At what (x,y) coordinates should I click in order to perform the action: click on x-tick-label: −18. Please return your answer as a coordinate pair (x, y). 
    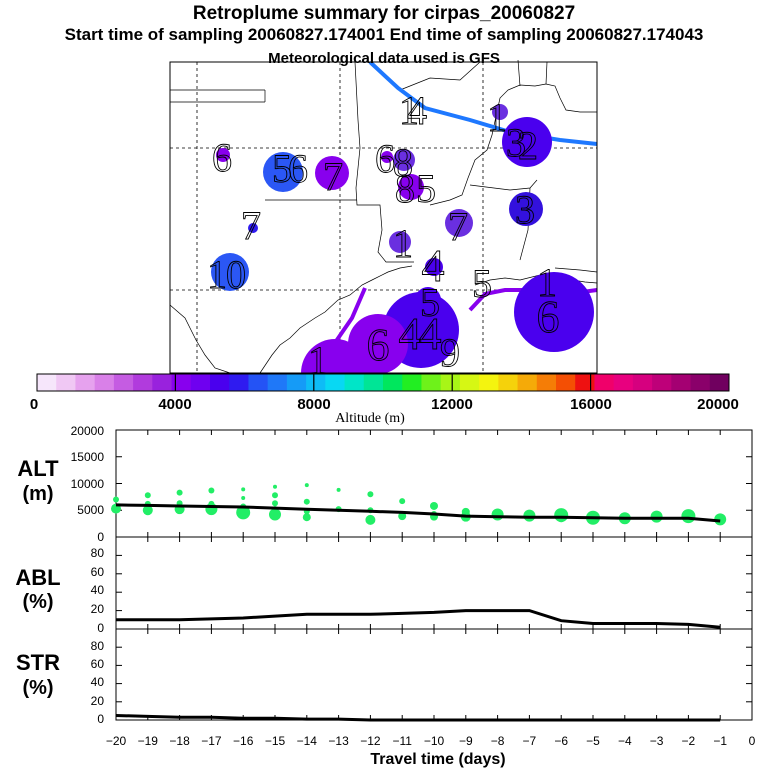
    Looking at the image, I should click on (179, 741).